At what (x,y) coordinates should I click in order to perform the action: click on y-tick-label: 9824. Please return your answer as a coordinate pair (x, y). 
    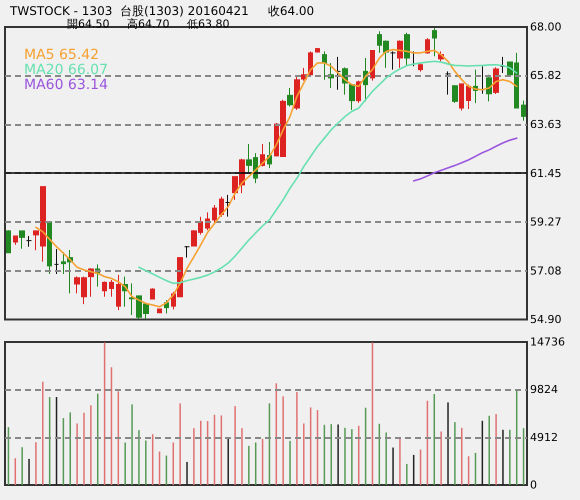
    Looking at the image, I should click on (544, 389).